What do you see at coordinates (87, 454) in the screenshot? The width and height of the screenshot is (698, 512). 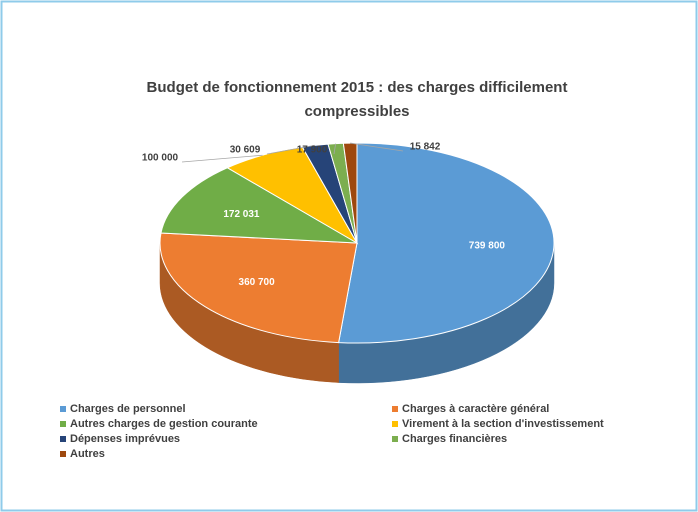 I see `legend-label: Autres` at bounding box center [87, 454].